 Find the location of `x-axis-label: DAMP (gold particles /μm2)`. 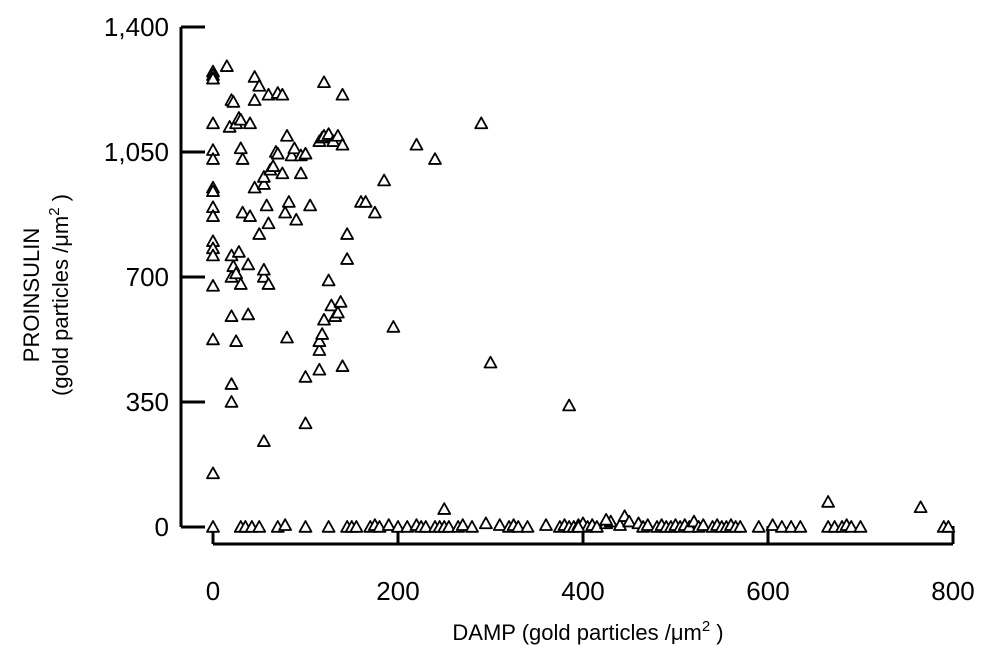

x-axis-label: DAMP (gold particles /μm2) is located at coordinates (587, 631).